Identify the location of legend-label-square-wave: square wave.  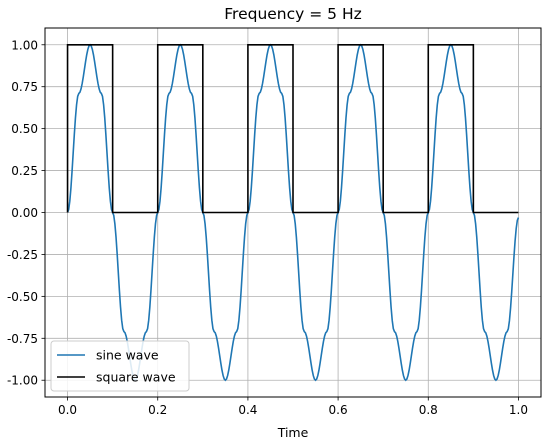
(136, 377).